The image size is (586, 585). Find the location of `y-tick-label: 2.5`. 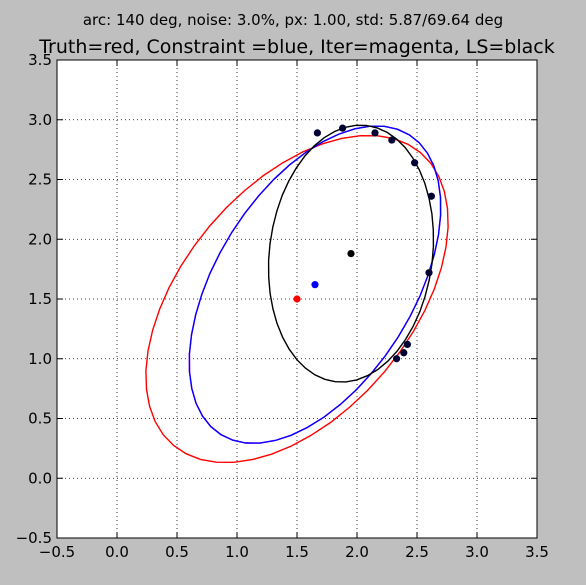

y-tick-label: 2.5 is located at coordinates (40, 180).